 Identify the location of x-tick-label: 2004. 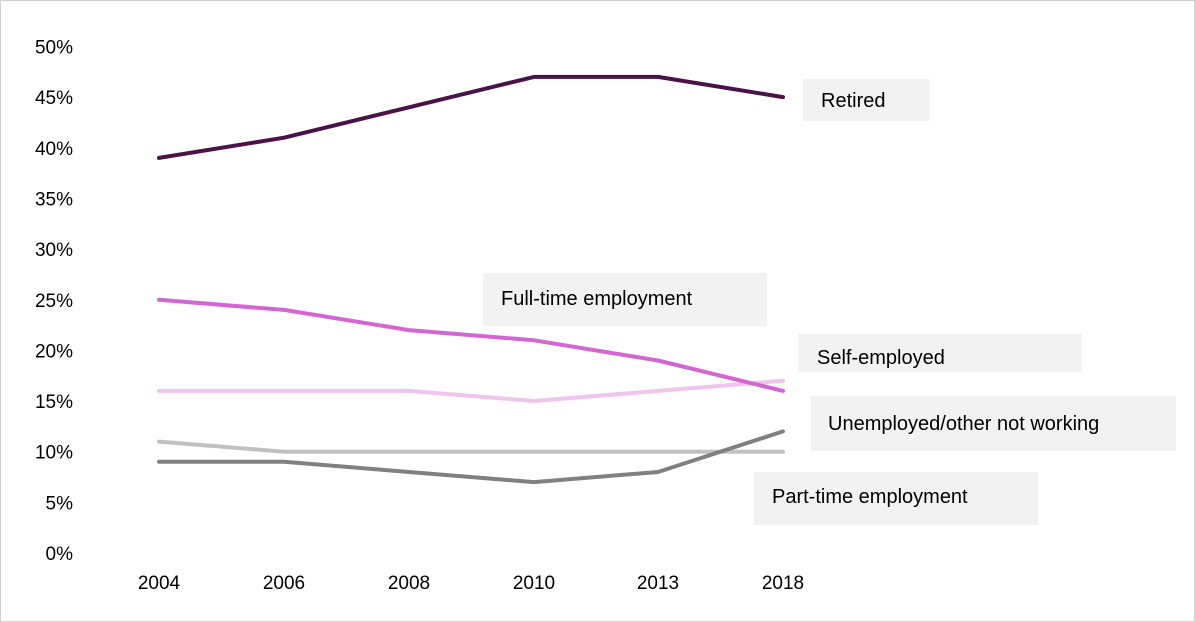
(159, 583).